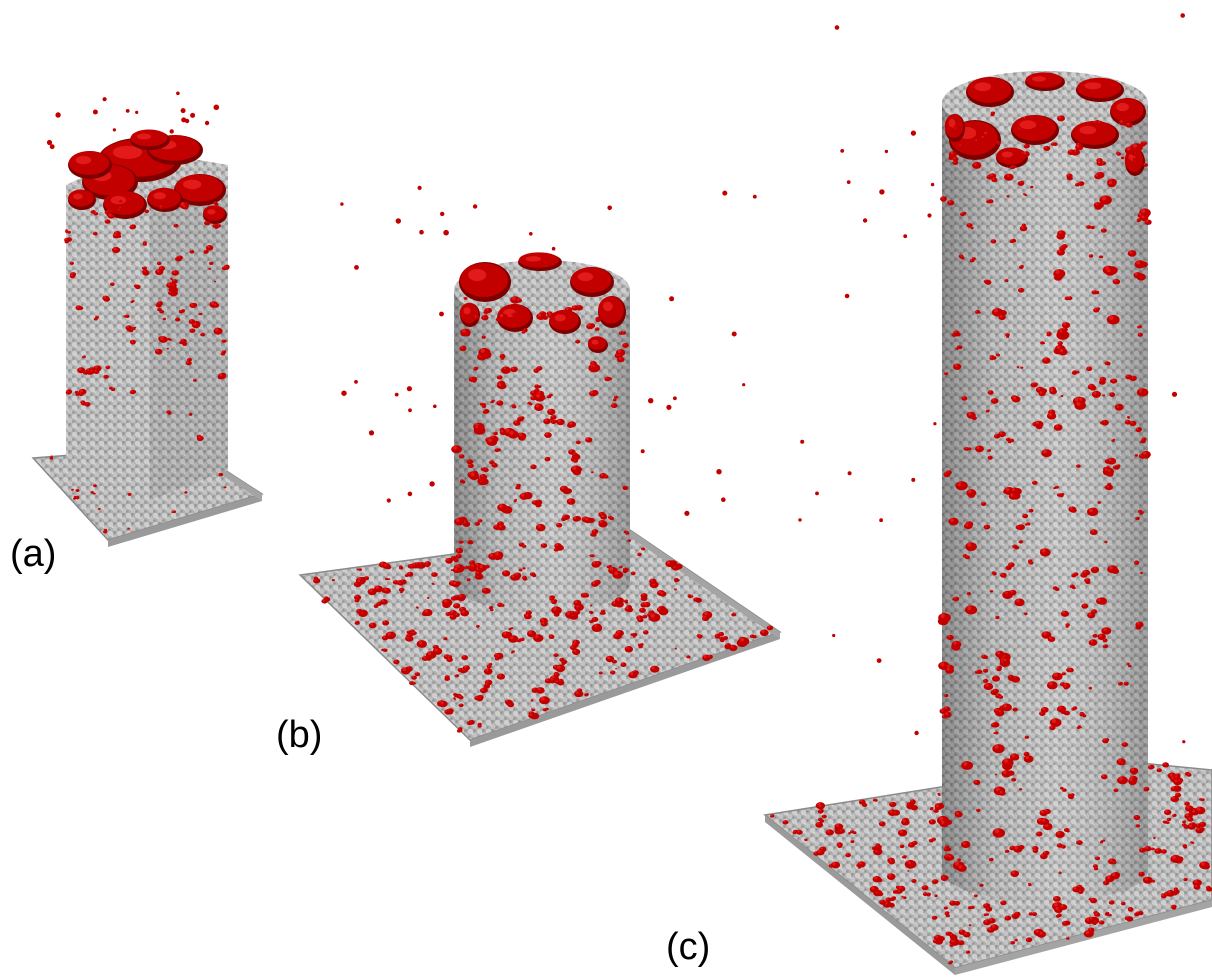  What do you see at coordinates (165, 199) in the screenshot?
I see `panel-a-surface-cluster` at bounding box center [165, 199].